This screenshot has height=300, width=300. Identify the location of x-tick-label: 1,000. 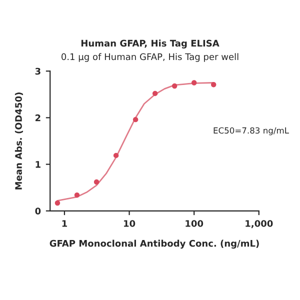
(259, 224).